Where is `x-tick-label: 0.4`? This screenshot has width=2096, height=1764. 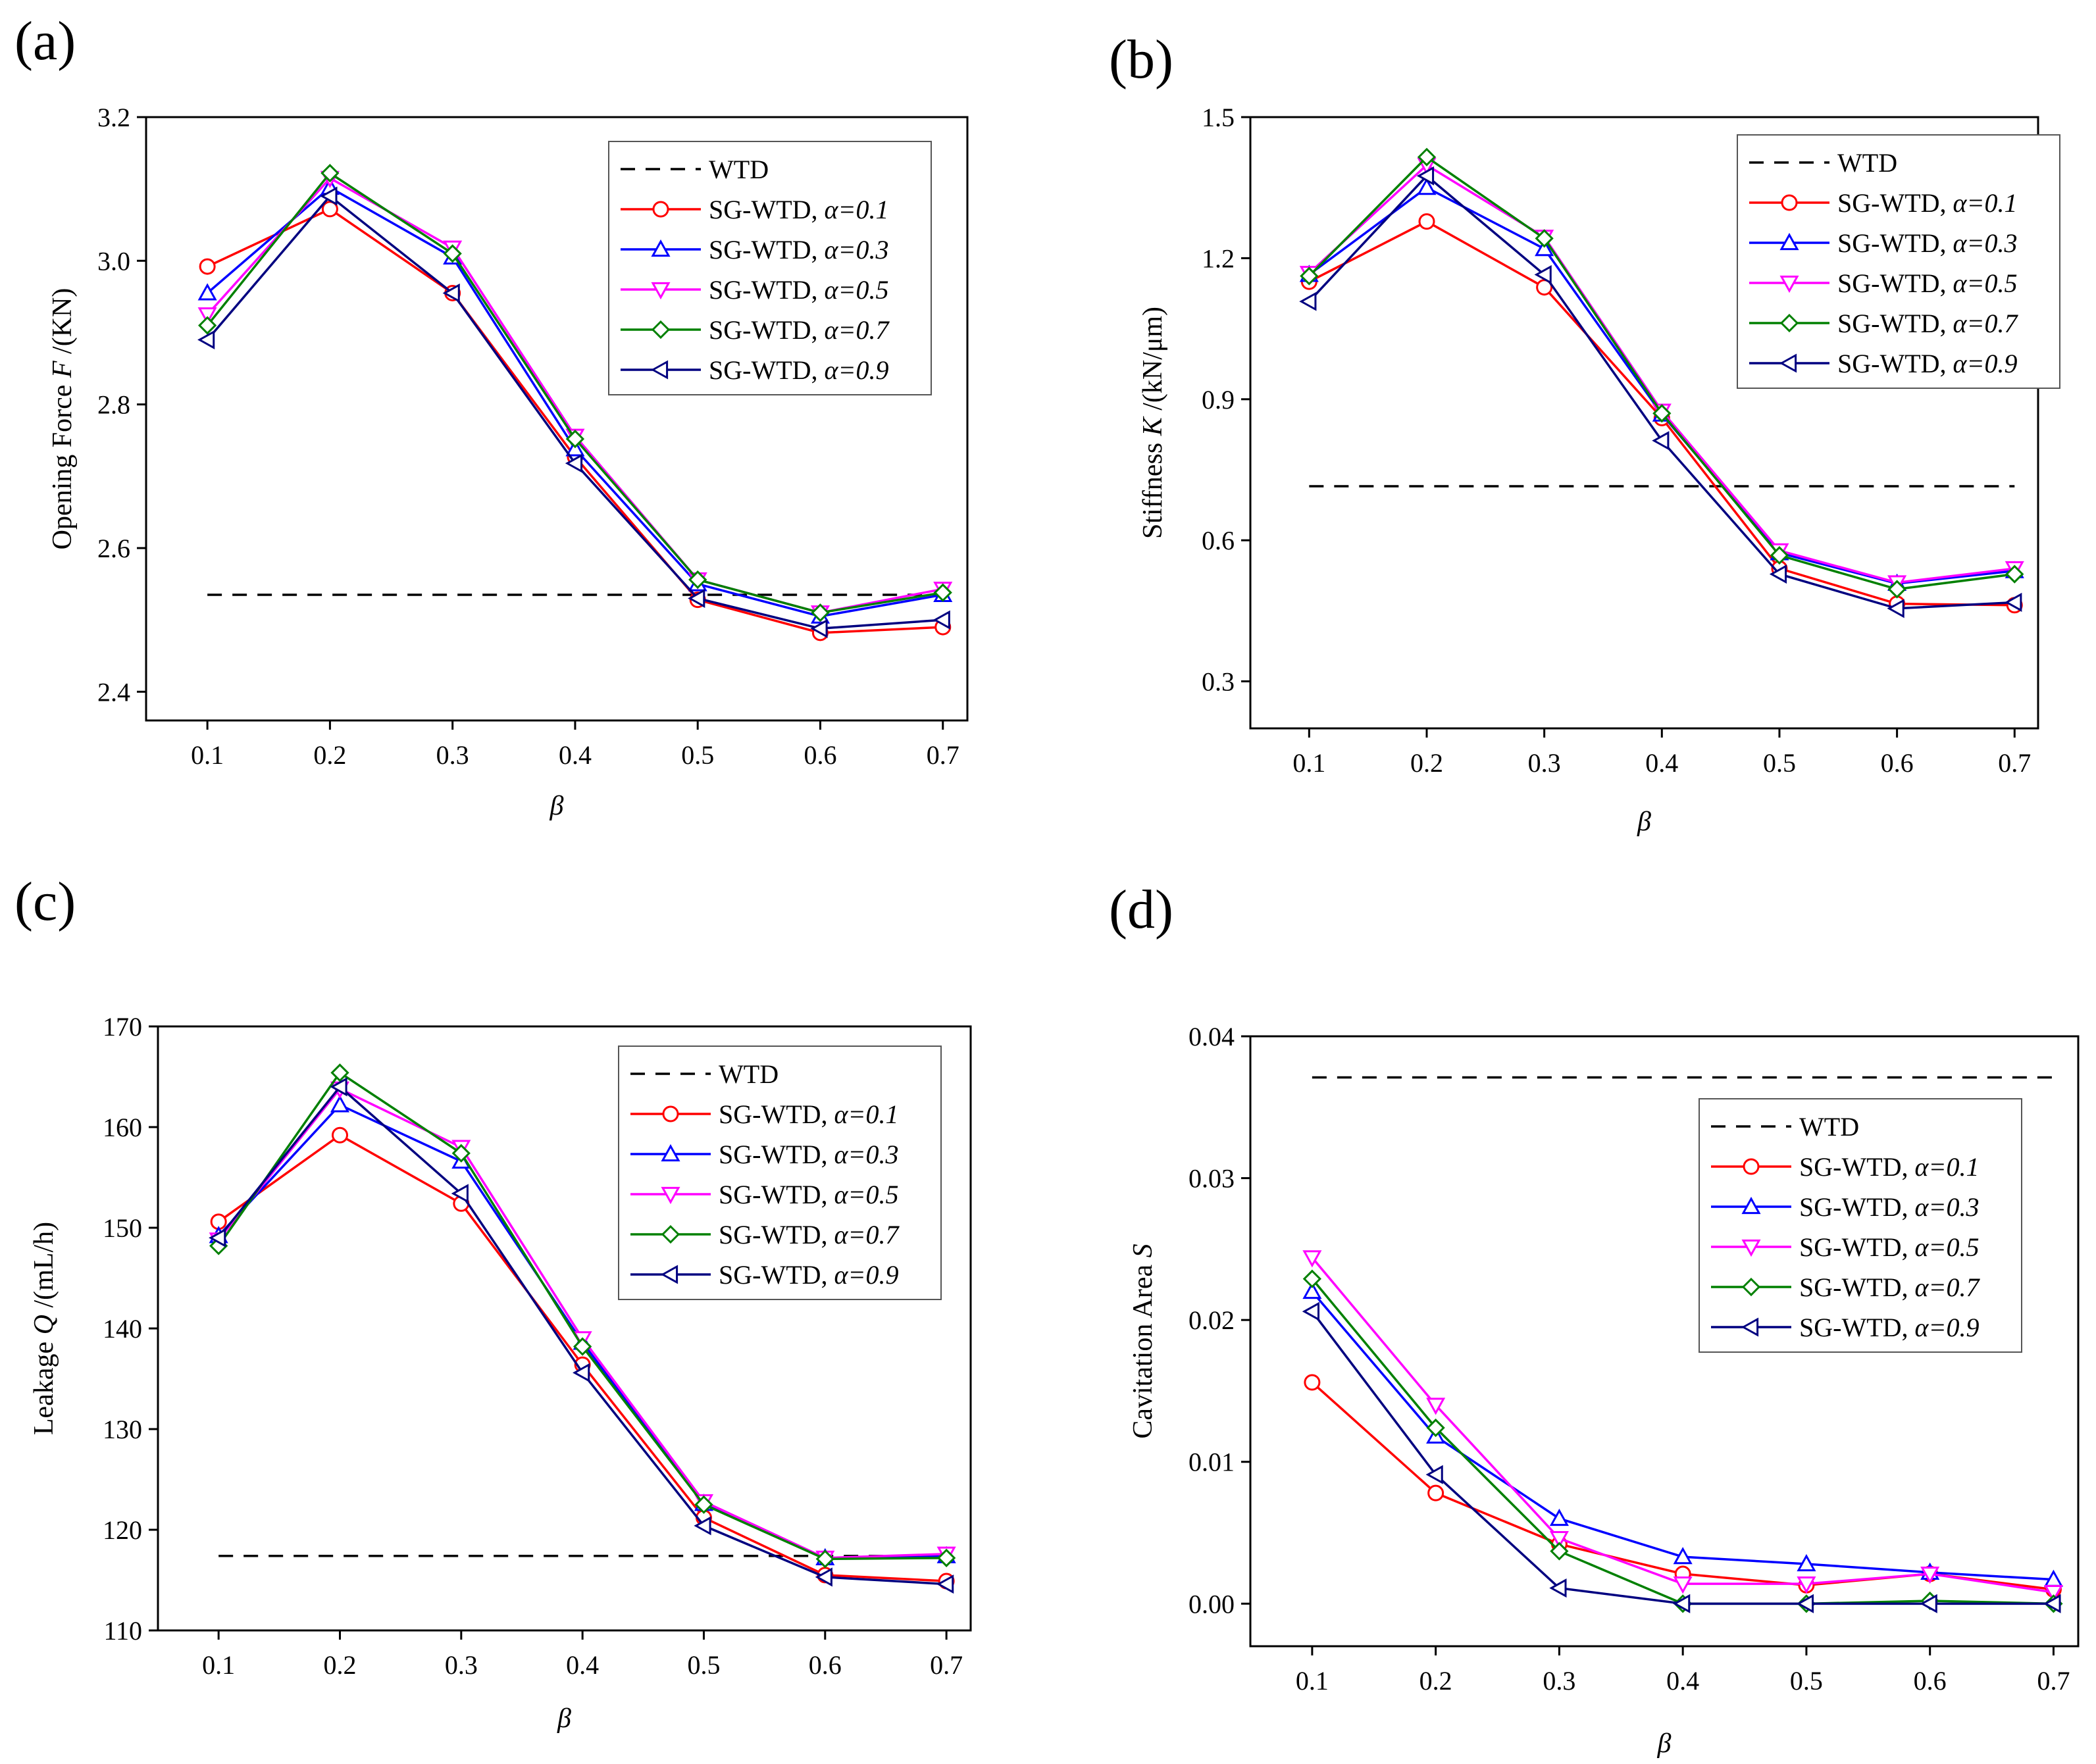 x-tick-label: 0.4 is located at coordinates (575, 755).